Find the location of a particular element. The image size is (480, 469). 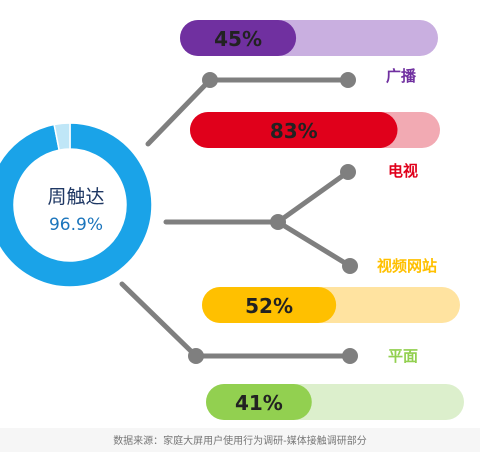

donut-center-label: 周触达 is located at coordinates (75, 197).